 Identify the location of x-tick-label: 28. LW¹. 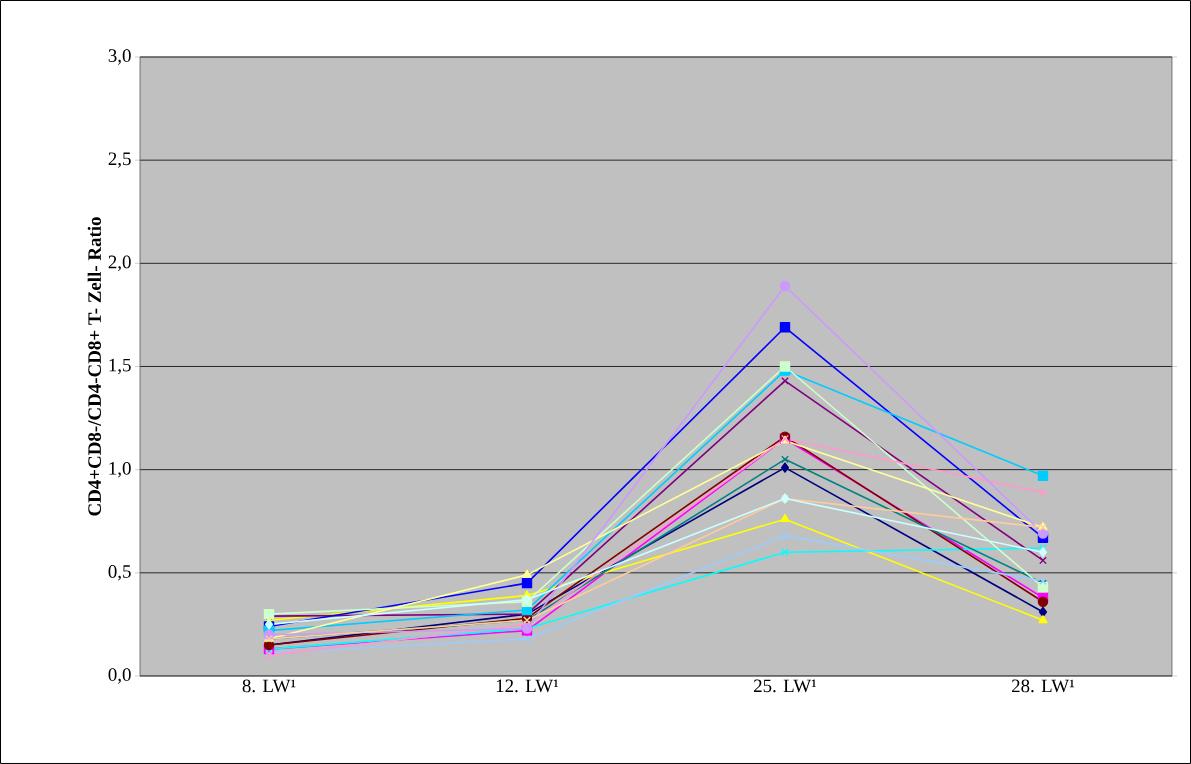
(1043, 686).